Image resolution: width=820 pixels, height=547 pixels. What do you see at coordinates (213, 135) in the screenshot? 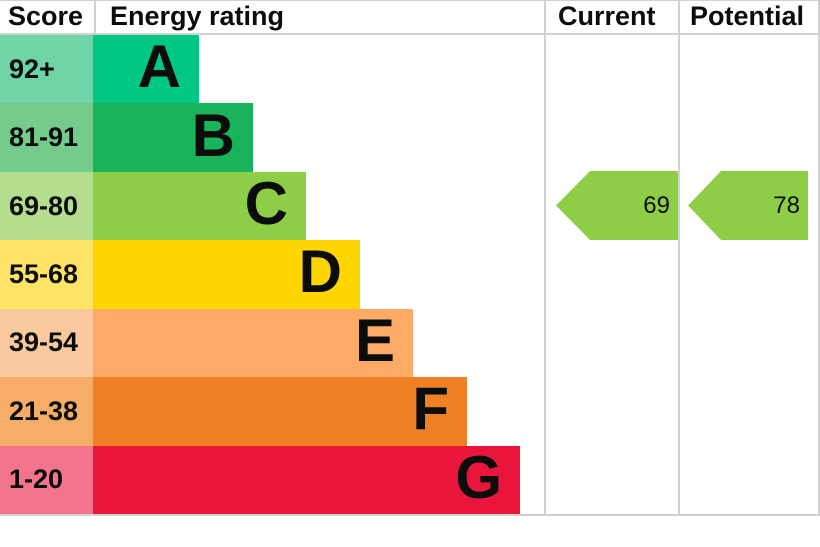
I see `band-letter-b: B` at bounding box center [213, 135].